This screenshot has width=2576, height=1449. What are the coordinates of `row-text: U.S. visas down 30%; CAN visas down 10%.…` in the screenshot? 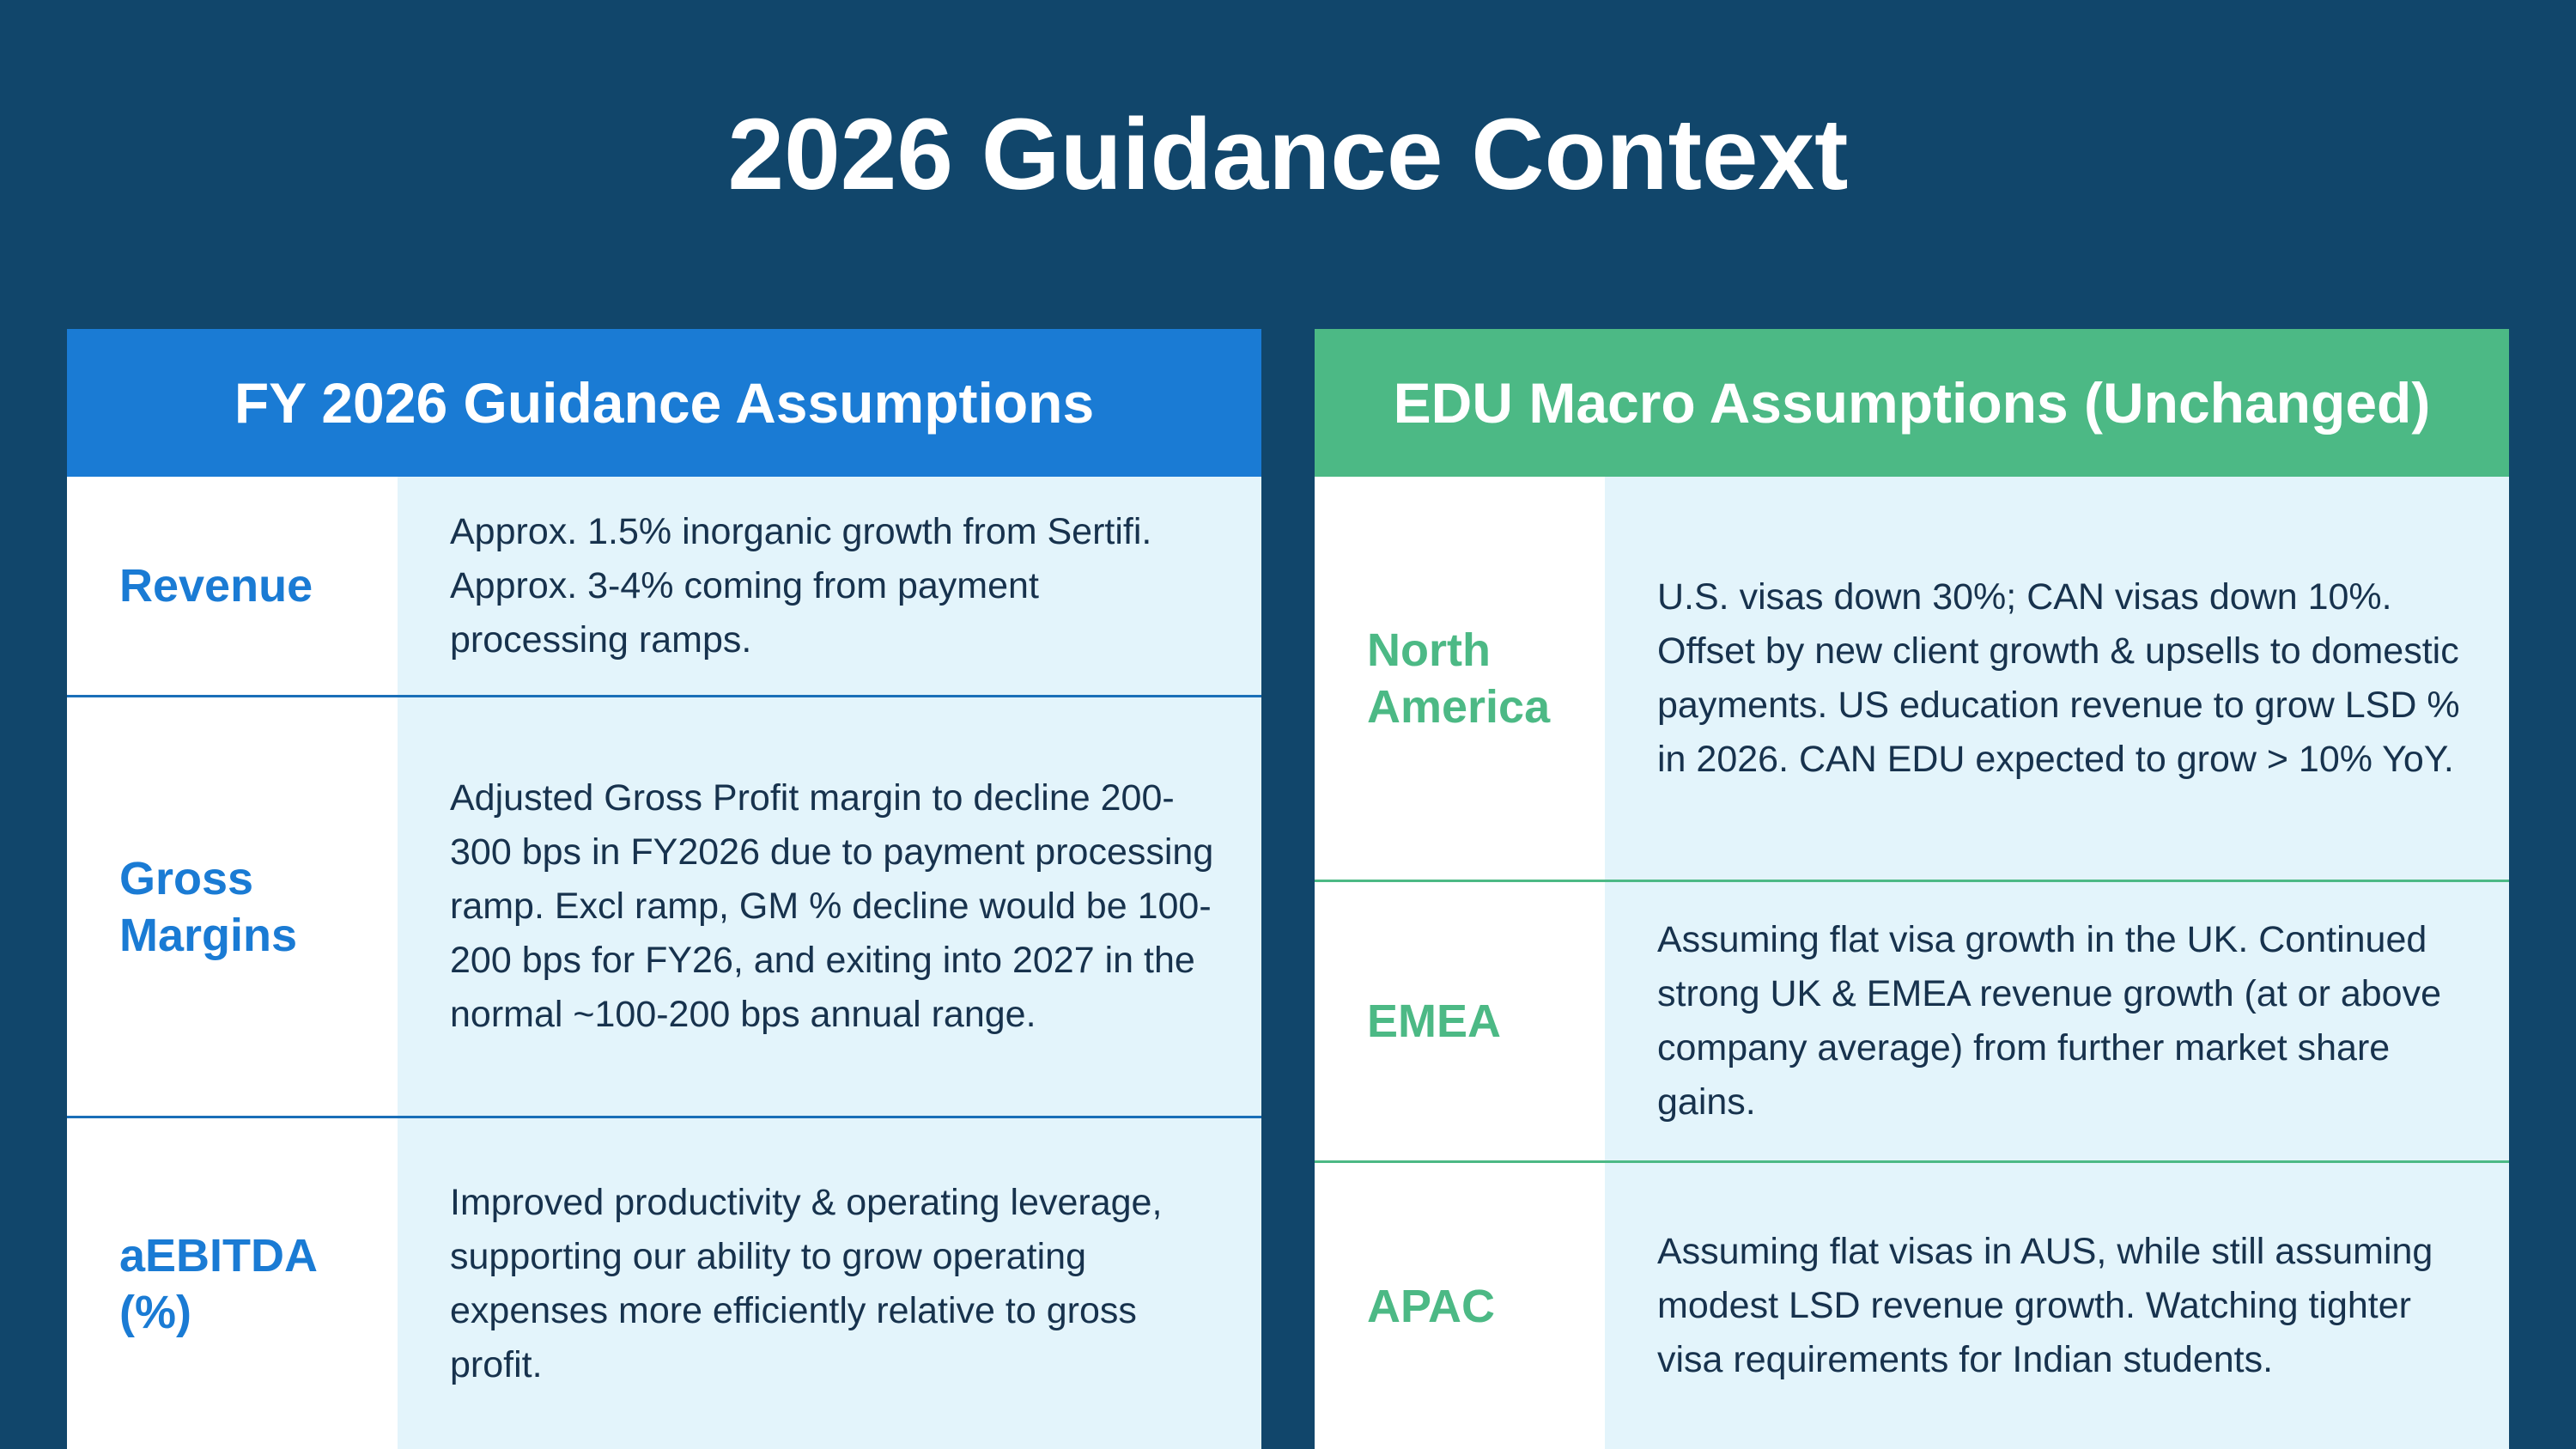 It's located at (2057, 678).